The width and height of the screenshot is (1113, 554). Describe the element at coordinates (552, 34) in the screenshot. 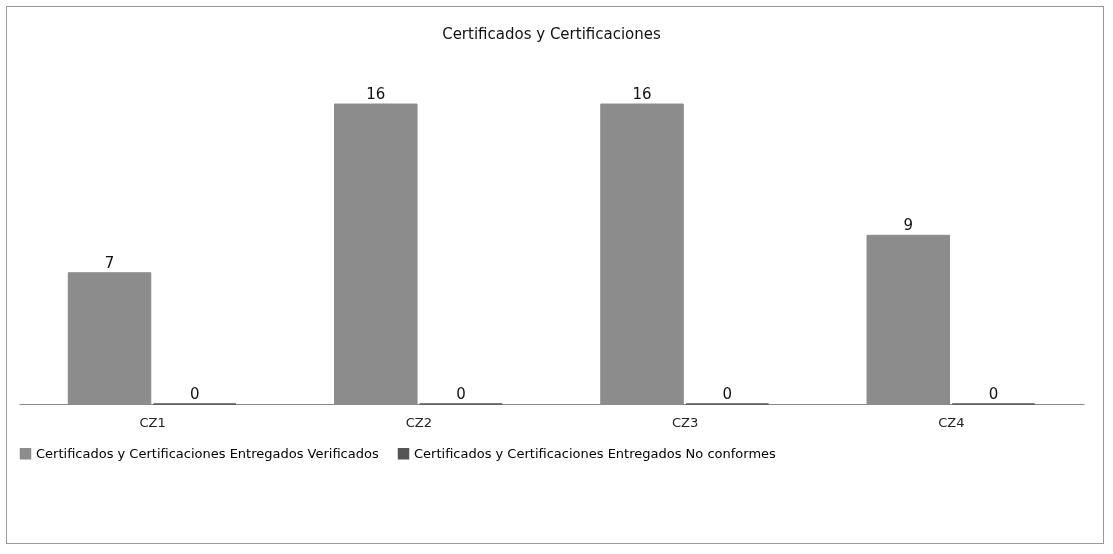

I see `chart-title: Certificados y Certificaciones` at that location.